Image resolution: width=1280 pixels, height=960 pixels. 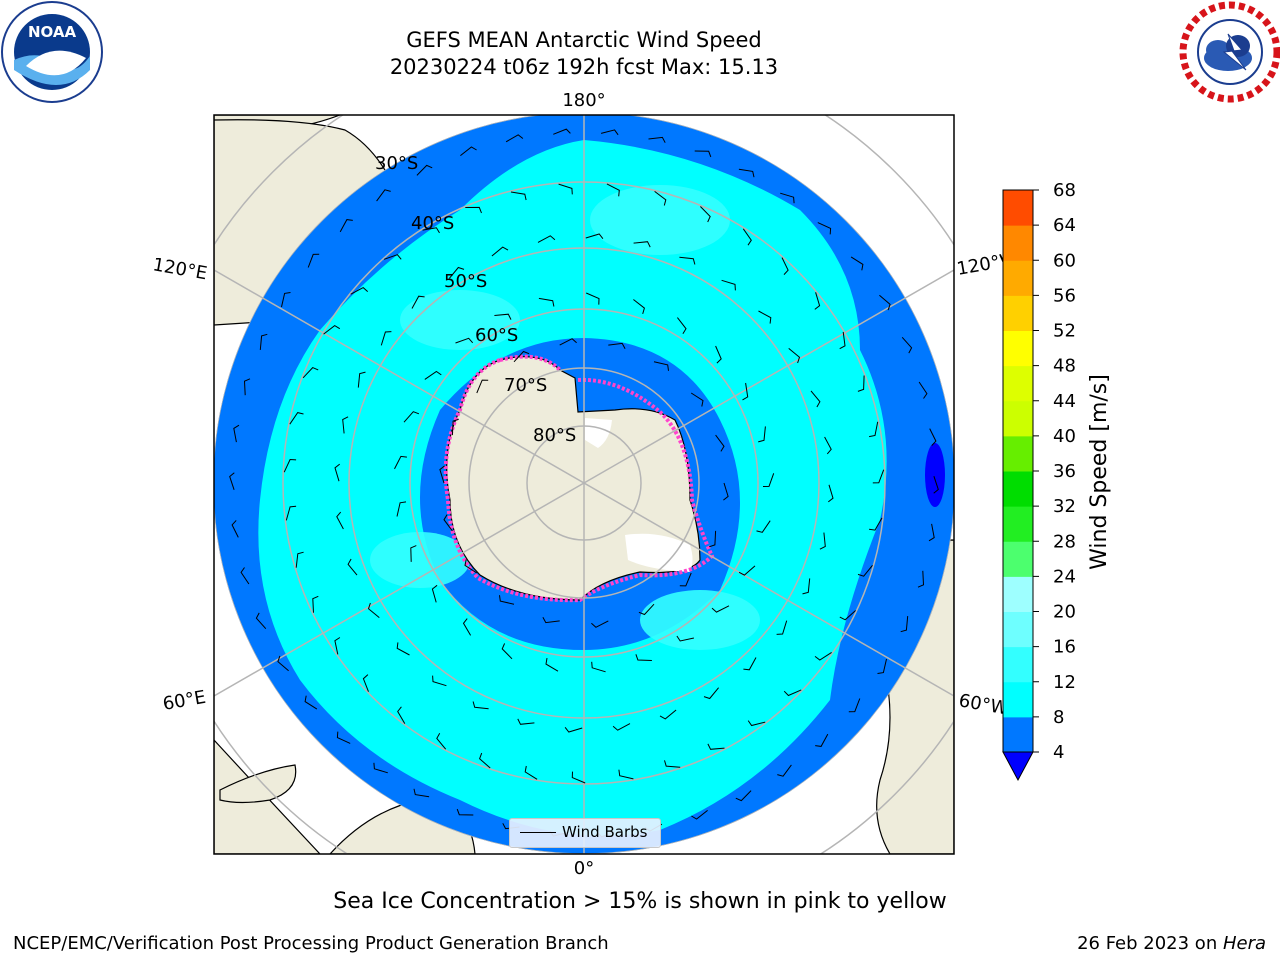 What do you see at coordinates (1058, 717) in the screenshot?
I see `colorbar-tick-label: 8` at bounding box center [1058, 717].